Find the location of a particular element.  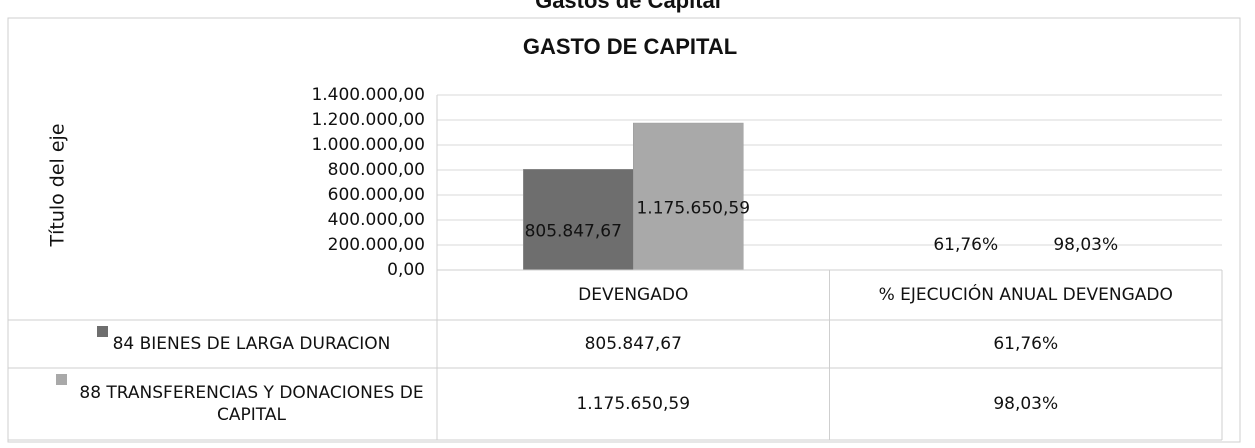

data-label: 98,03% is located at coordinates (1085, 245).